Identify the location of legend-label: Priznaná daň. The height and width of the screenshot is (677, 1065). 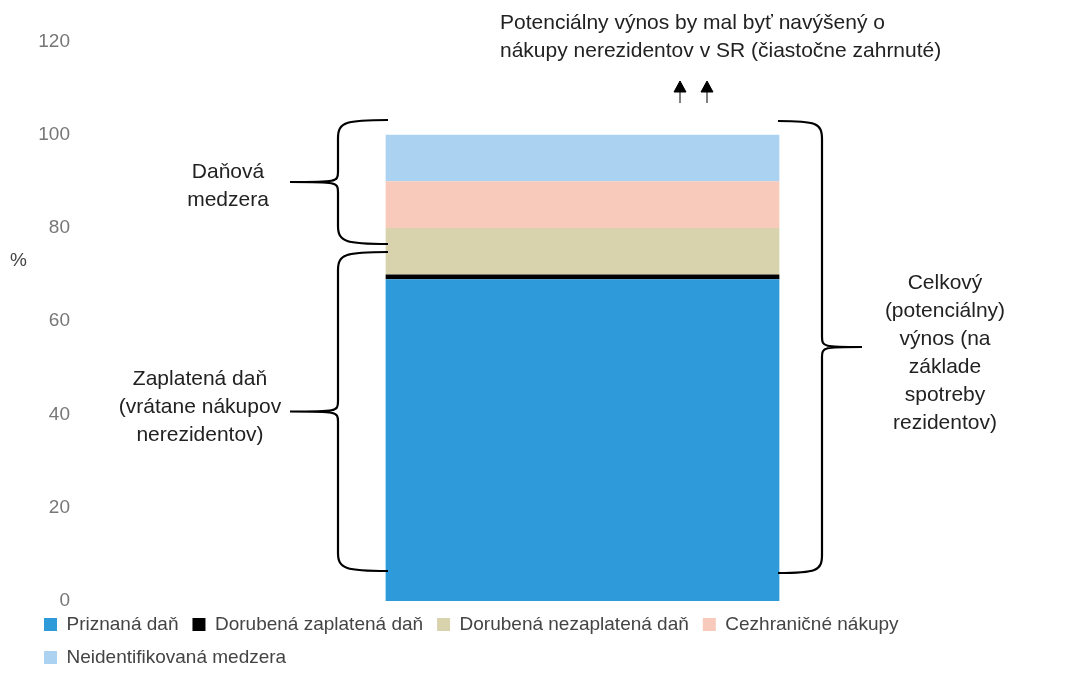
(122, 623).